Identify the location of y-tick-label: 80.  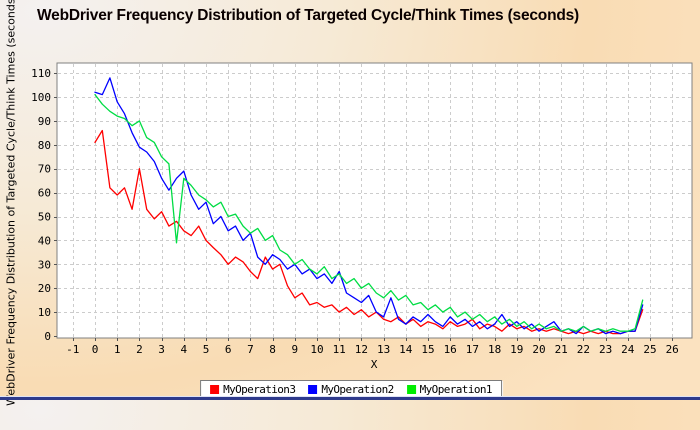
(44, 145).